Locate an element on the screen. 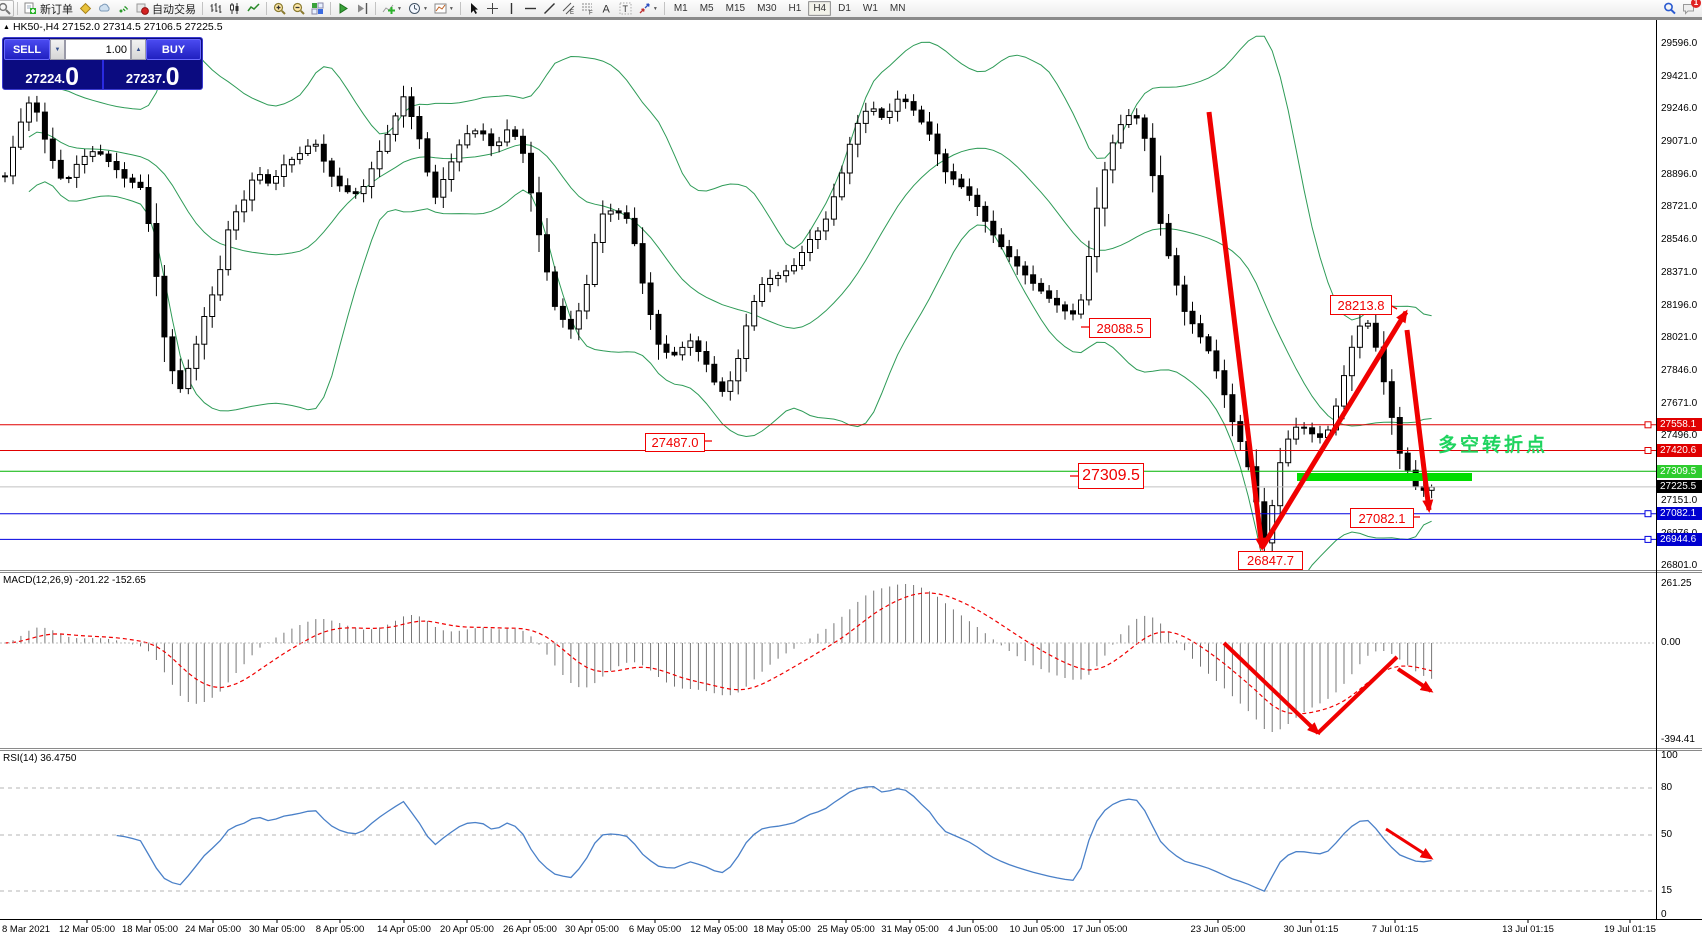 Image resolution: width=1702 pixels, height=939 pixels. zoom-in-button is located at coordinates (279, 8).